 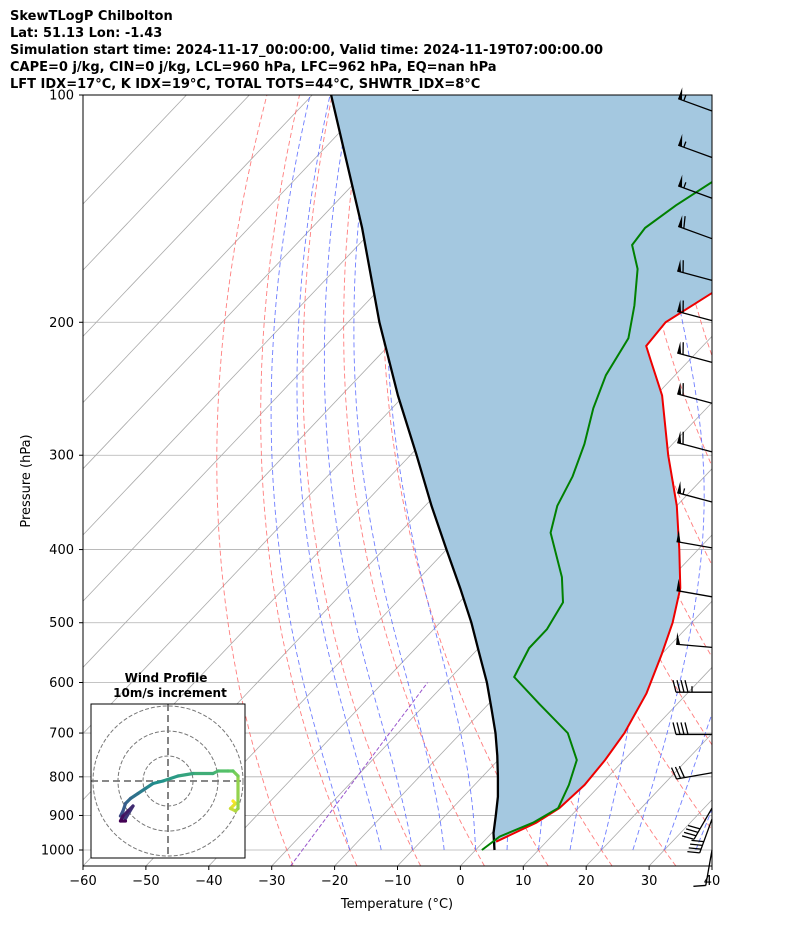 I want to click on y-axis-label: Pressure (hPa), so click(x=26, y=480).